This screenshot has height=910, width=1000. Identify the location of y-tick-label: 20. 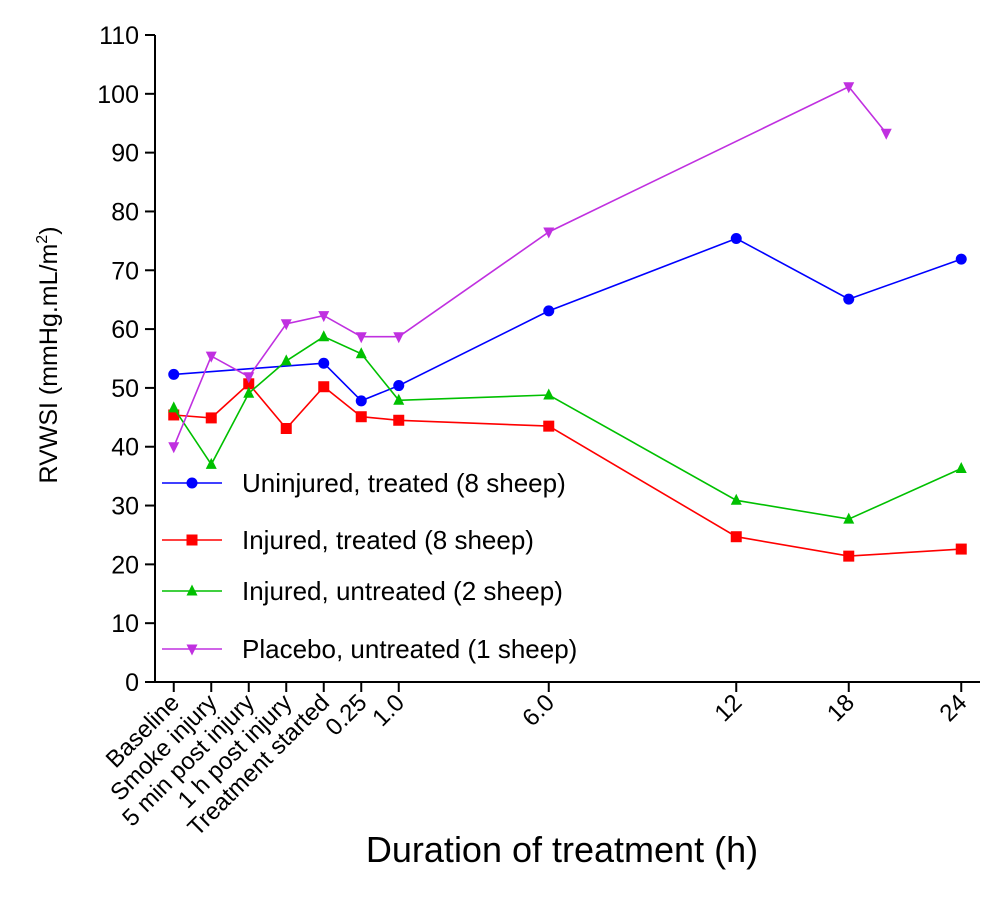
(125, 565).